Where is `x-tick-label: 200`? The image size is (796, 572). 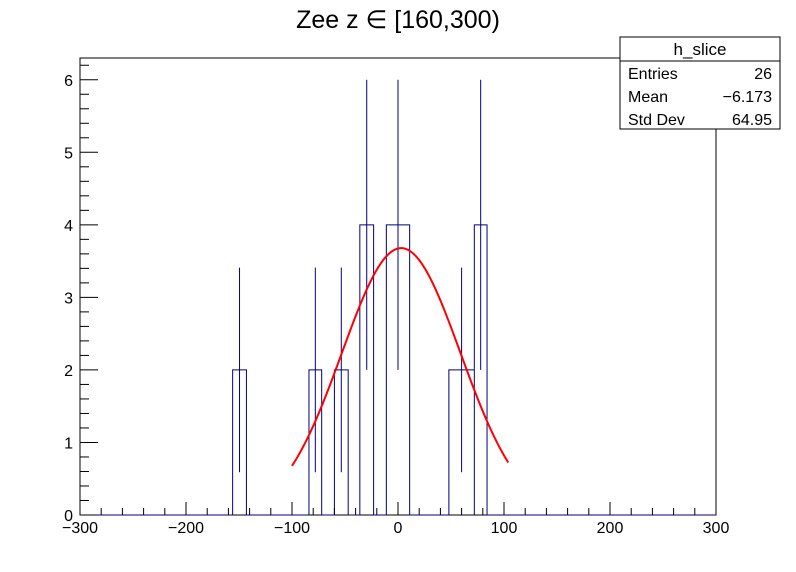
x-tick-label: 200 is located at coordinates (610, 528).